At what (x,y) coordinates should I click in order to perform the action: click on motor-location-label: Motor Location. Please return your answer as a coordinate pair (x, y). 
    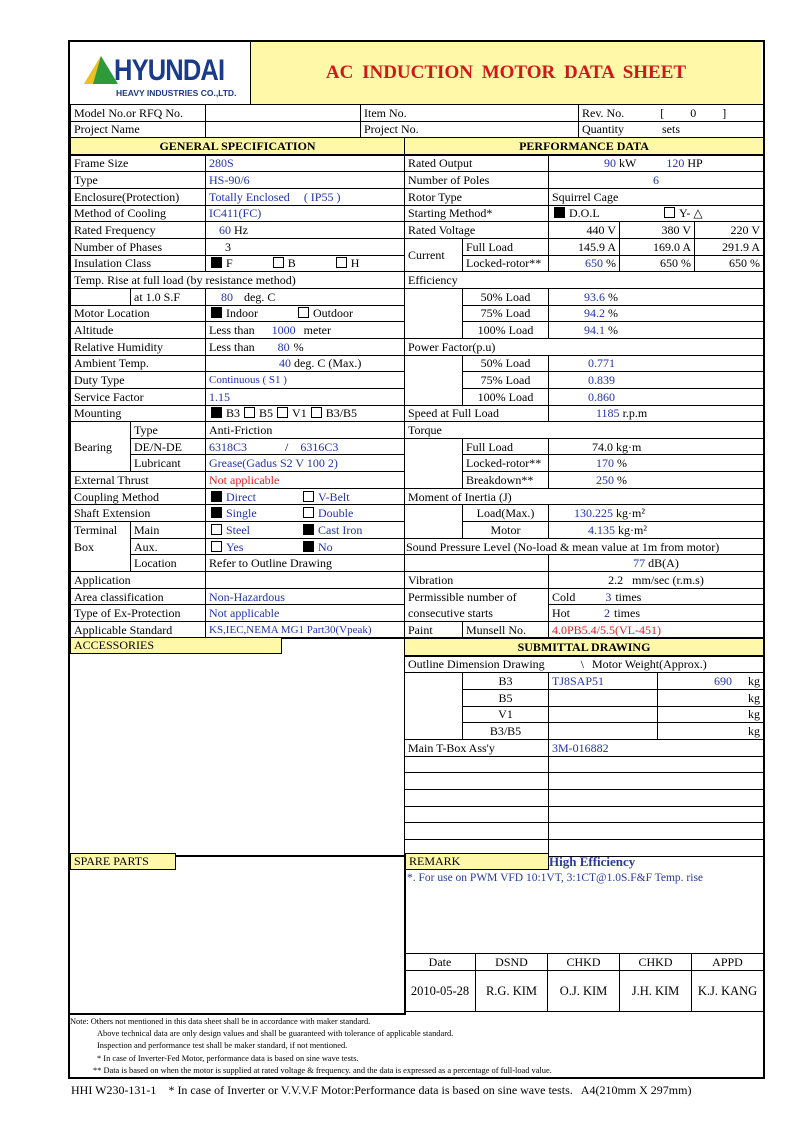
    Looking at the image, I should click on (138, 313).